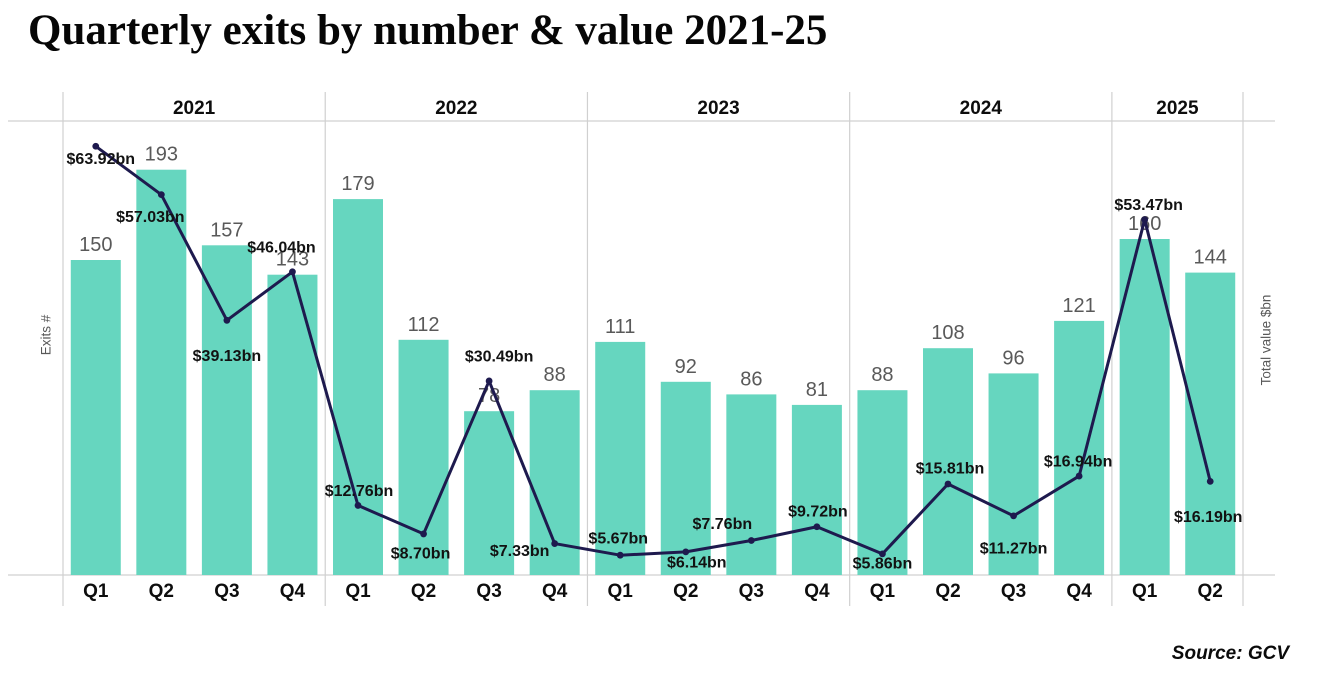 Image resolution: width=1333 pixels, height=681 pixels. I want to click on year-label-2023: 2023, so click(718, 108).